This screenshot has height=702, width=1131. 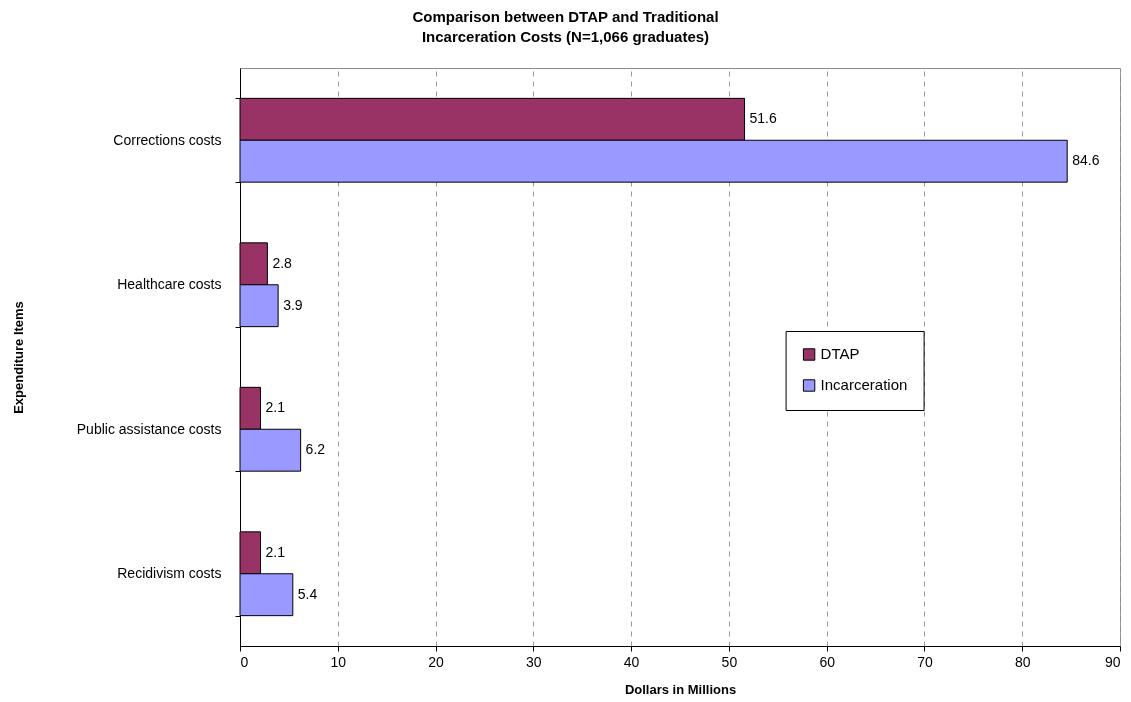 I want to click on x-tick-label: 70, so click(x=925, y=661).